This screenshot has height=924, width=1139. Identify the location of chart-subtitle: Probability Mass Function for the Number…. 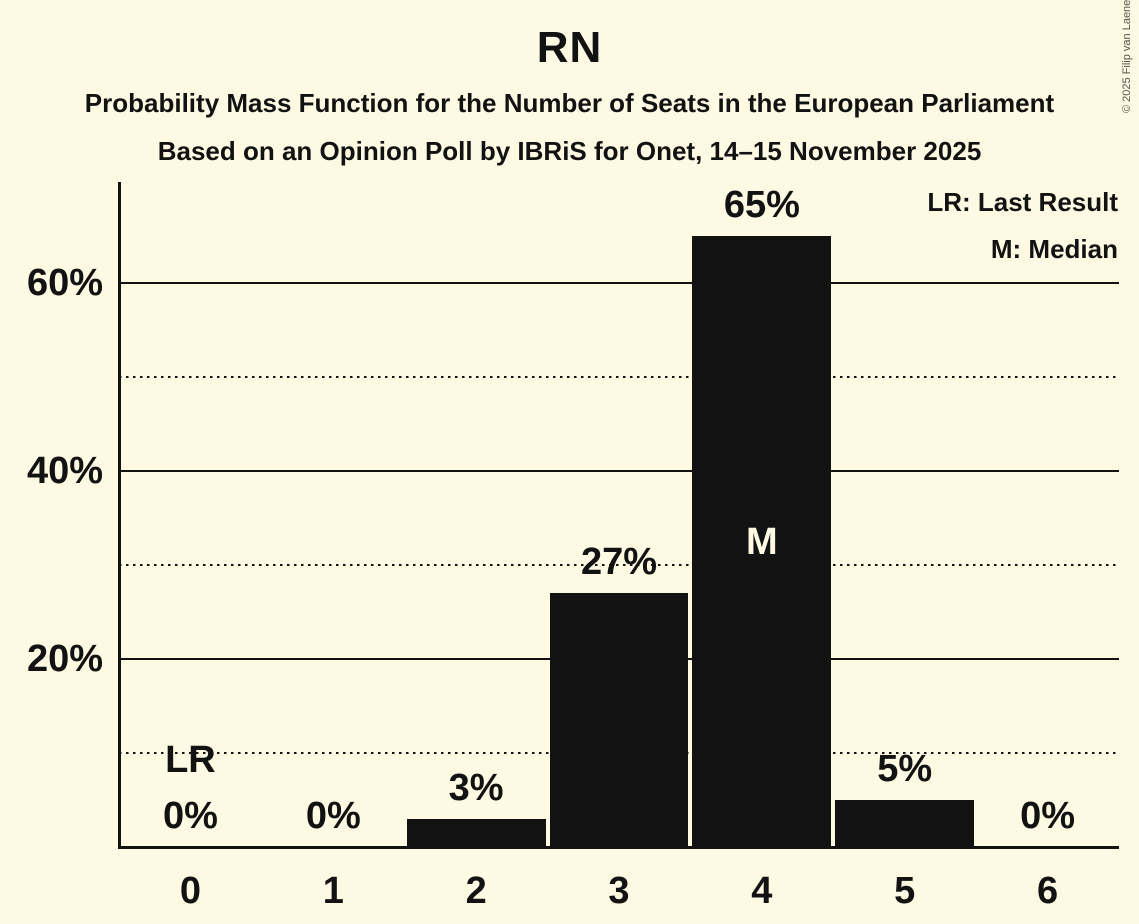
(569, 103).